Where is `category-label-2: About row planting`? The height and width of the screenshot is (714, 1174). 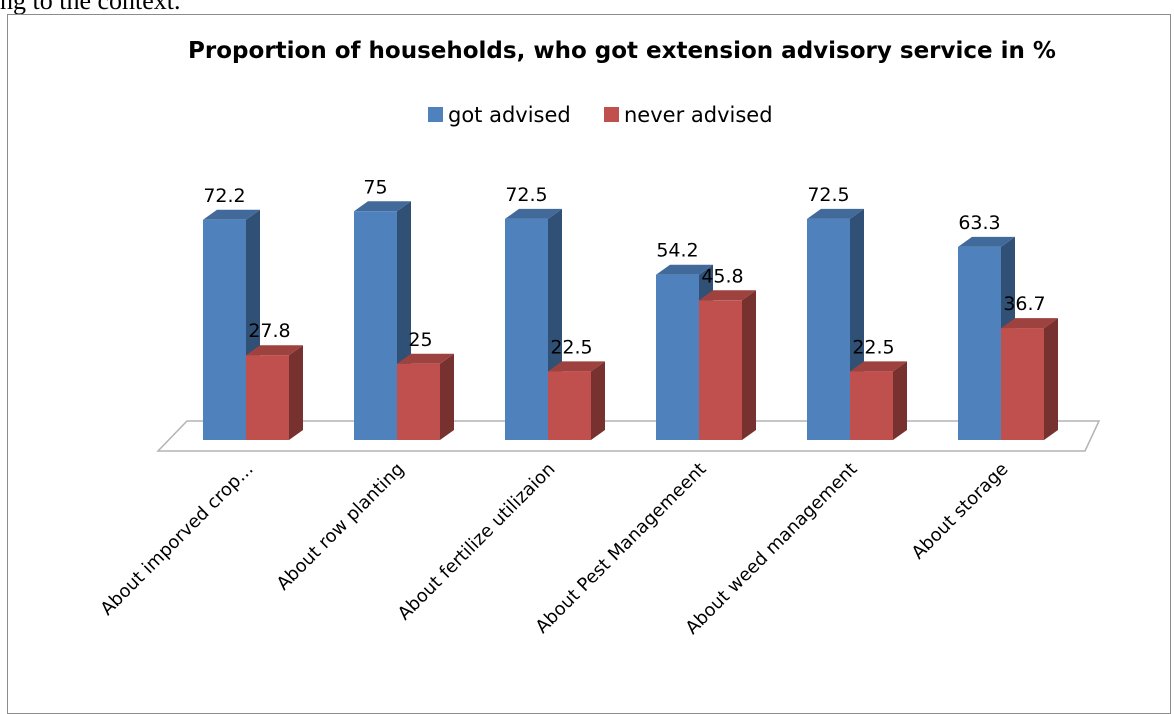 category-label-2: About row planting is located at coordinates (341, 527).